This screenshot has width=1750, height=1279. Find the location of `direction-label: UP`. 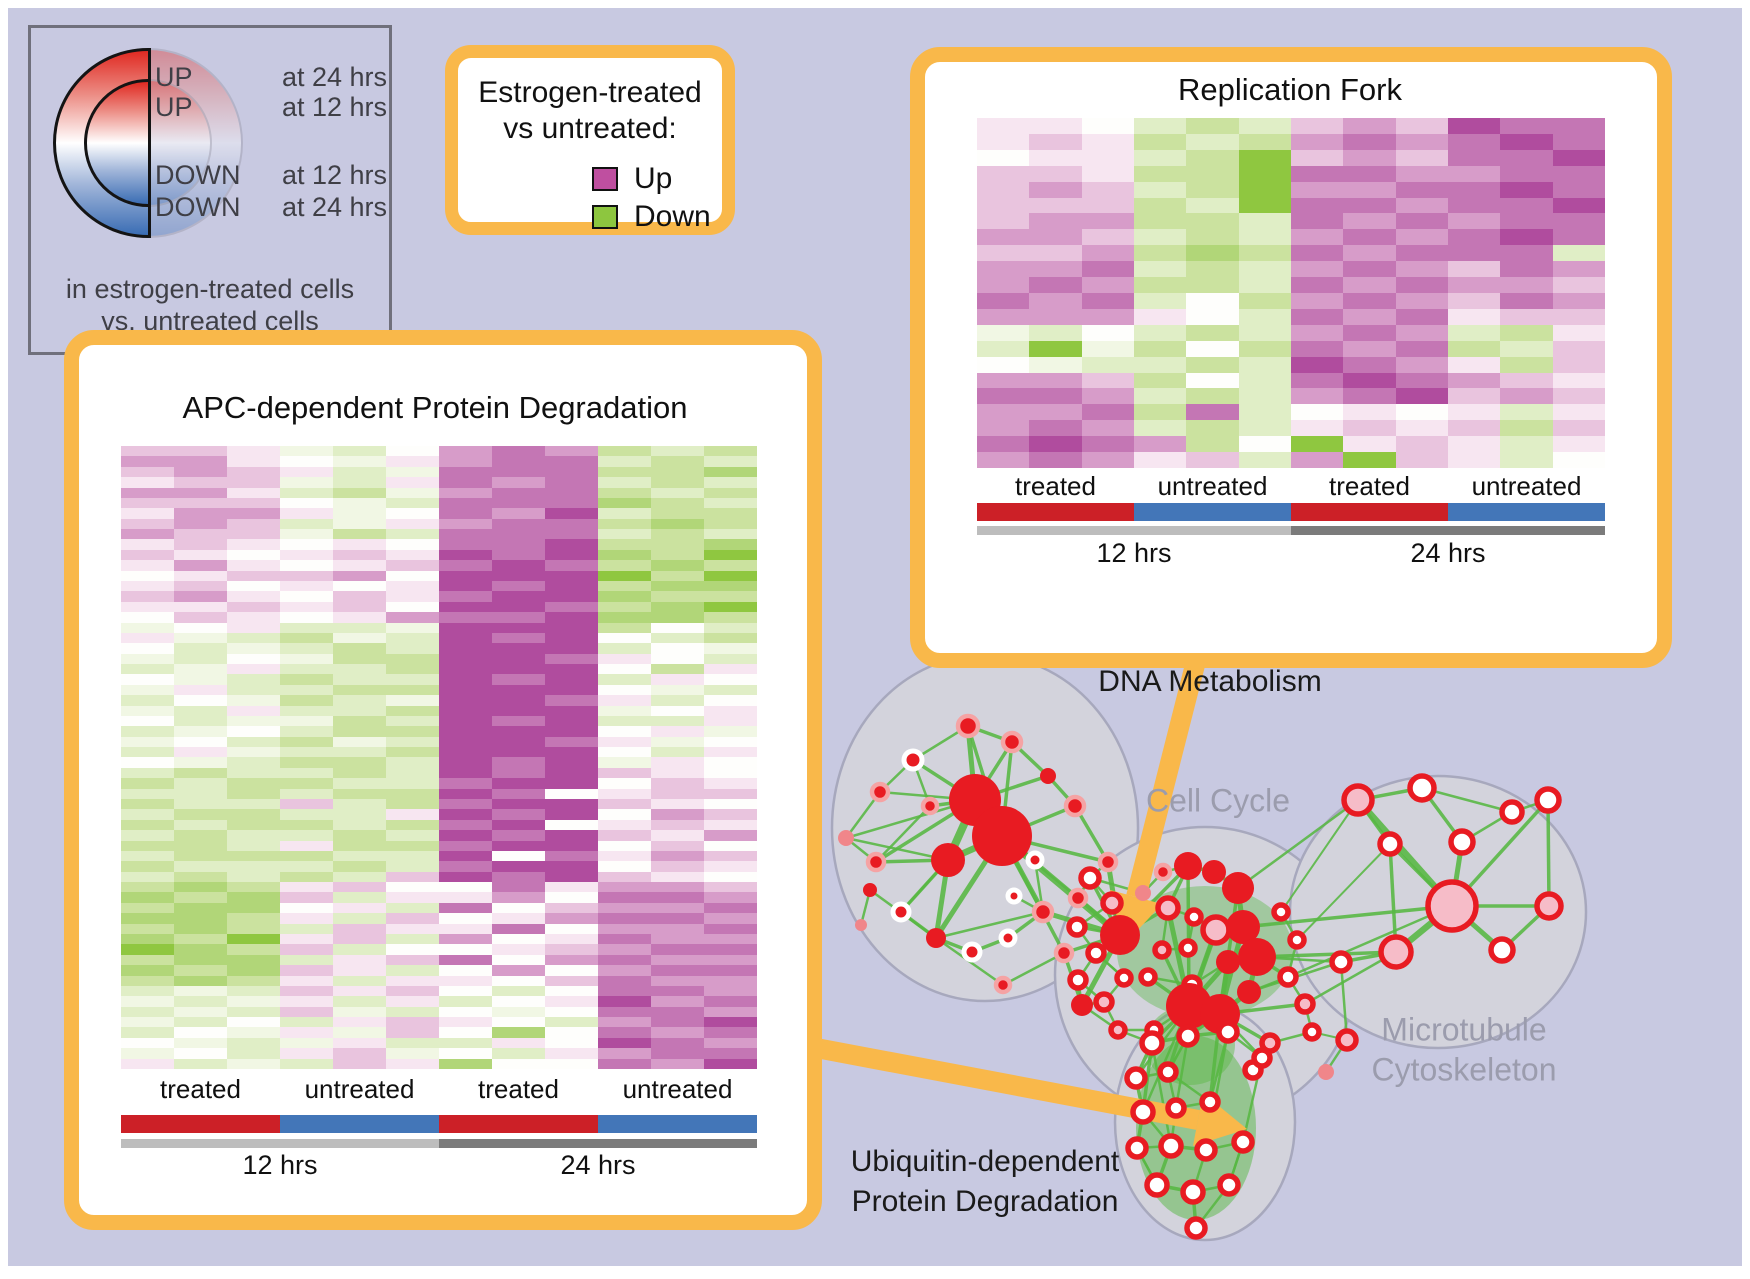

direction-label: UP is located at coordinates (174, 77).